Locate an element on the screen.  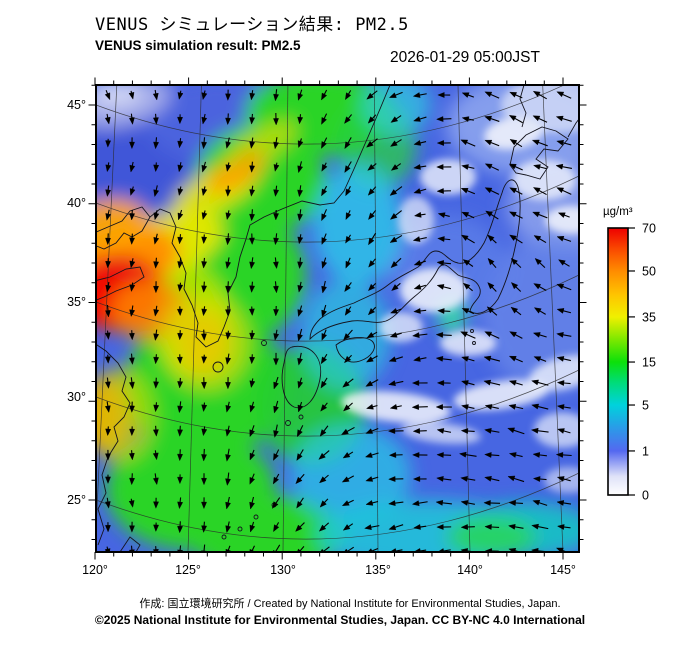
svg-text: 0 is located at coordinates (645, 496).